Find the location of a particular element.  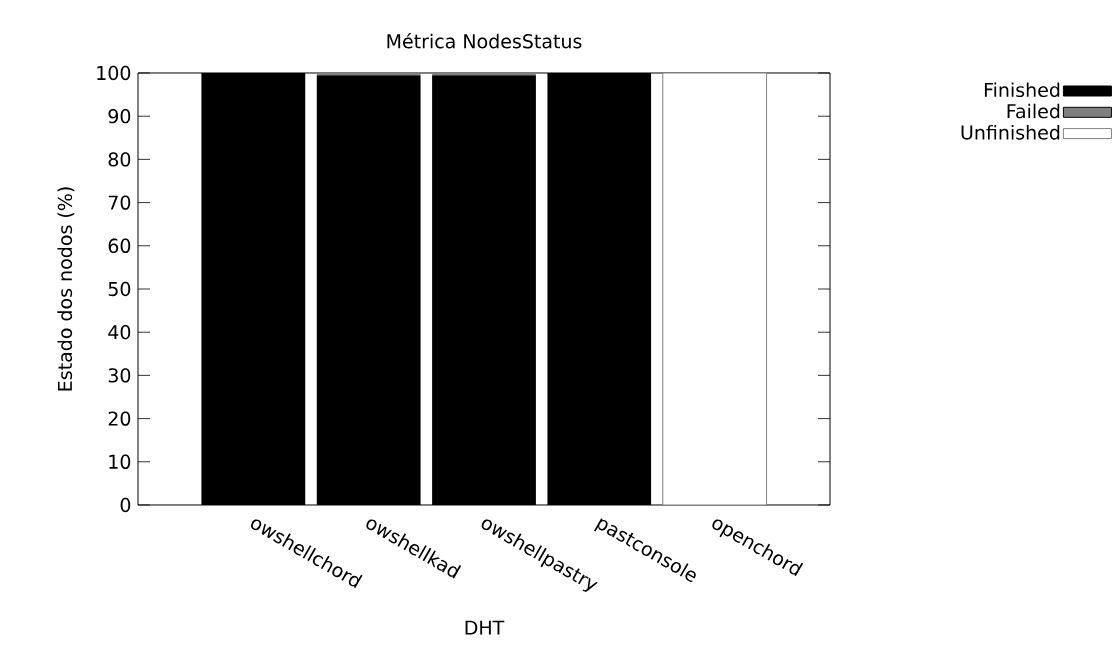

y-tick-label: 70 is located at coordinates (119, 202).